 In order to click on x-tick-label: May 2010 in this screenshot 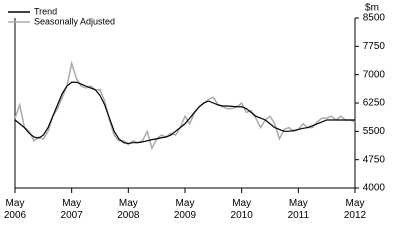, I will do `click(241, 209)`.